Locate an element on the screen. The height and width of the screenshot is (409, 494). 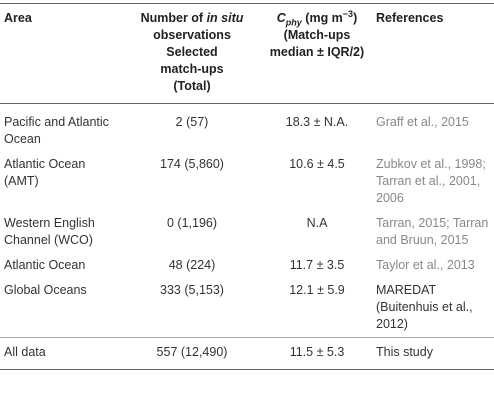
cphy-cell: 12.1 ± 5.9 is located at coordinates (317, 290).